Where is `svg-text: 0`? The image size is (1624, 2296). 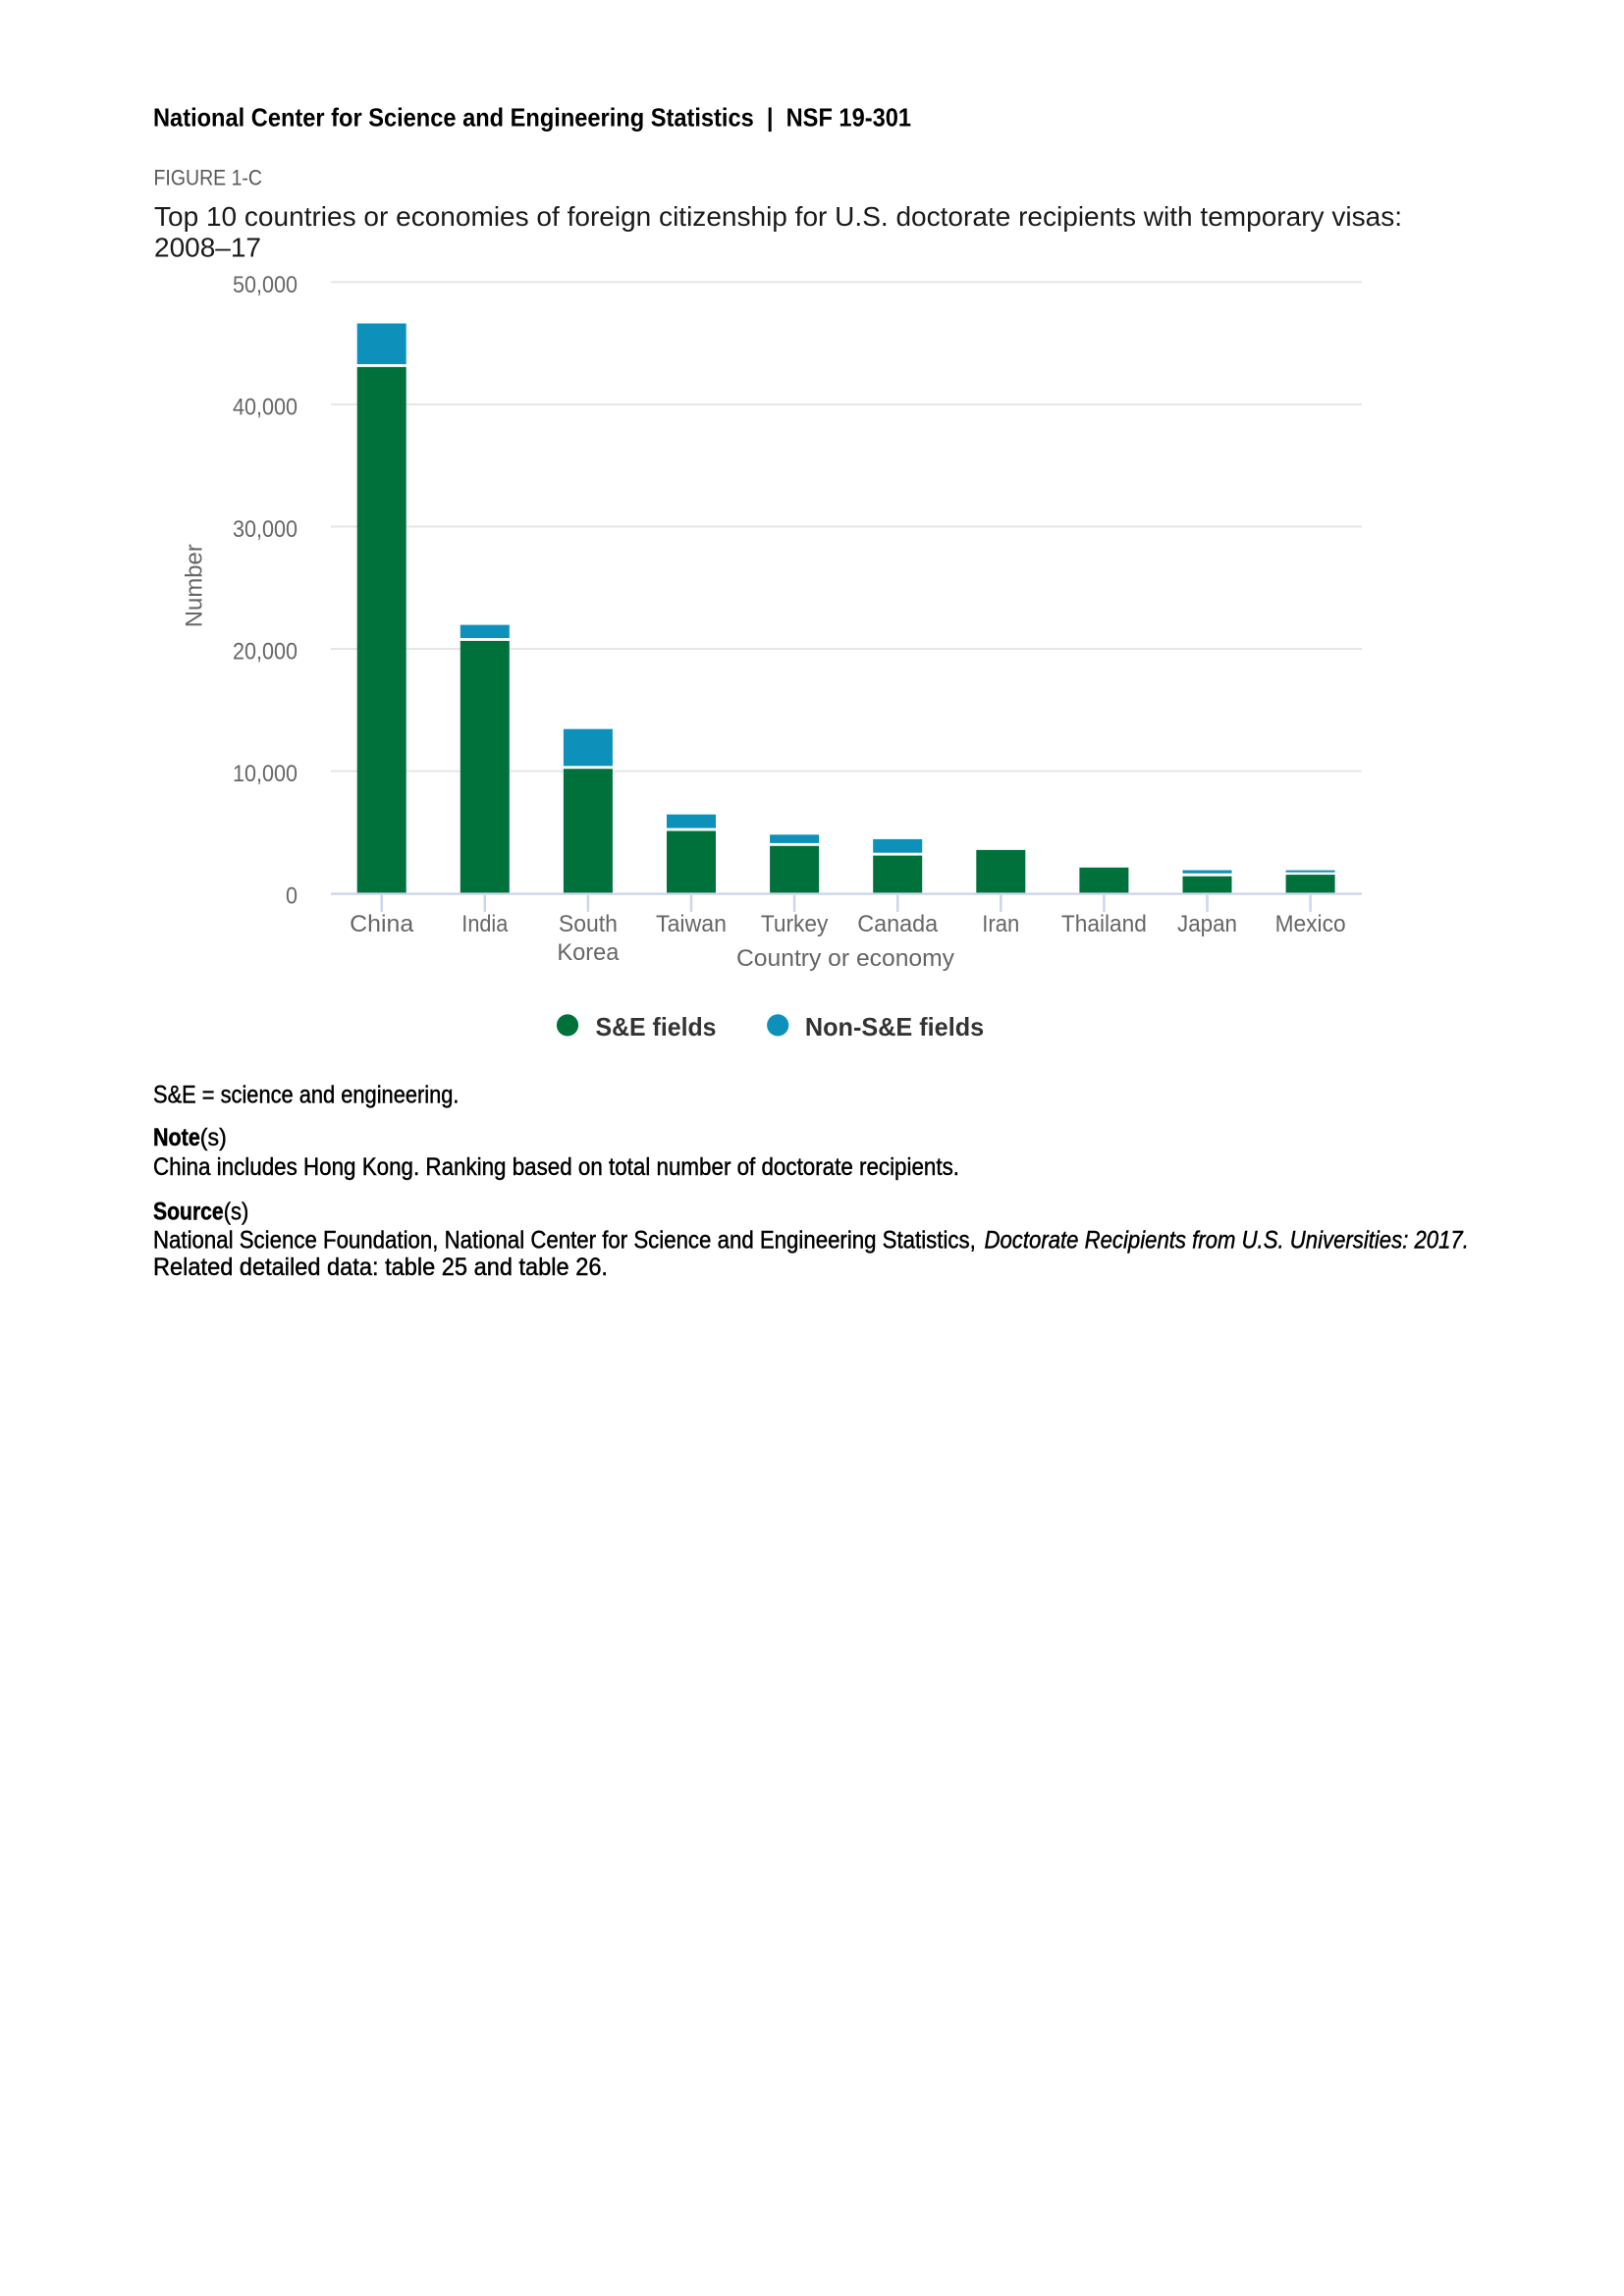 svg-text: 0 is located at coordinates (292, 896).